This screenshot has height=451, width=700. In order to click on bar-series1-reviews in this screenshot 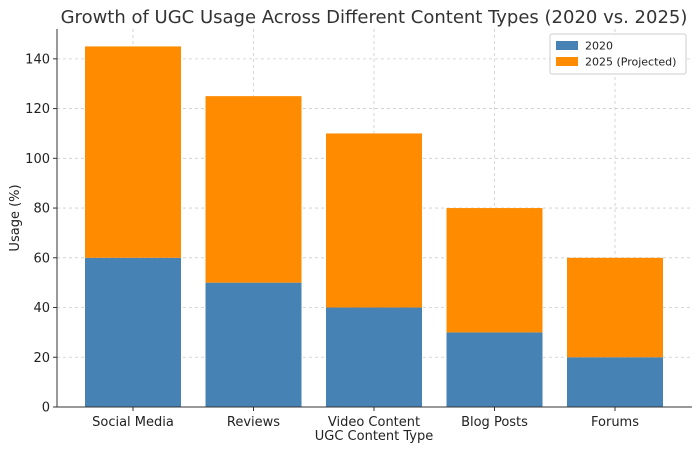, I will do `click(253, 344)`.